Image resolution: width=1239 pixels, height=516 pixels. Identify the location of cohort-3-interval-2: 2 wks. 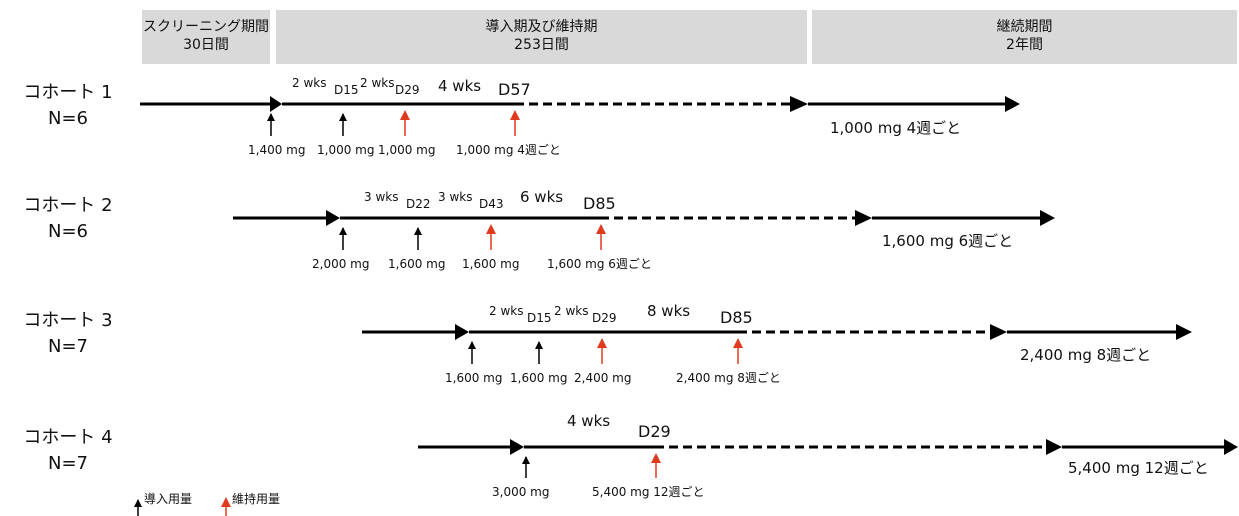
(571, 311).